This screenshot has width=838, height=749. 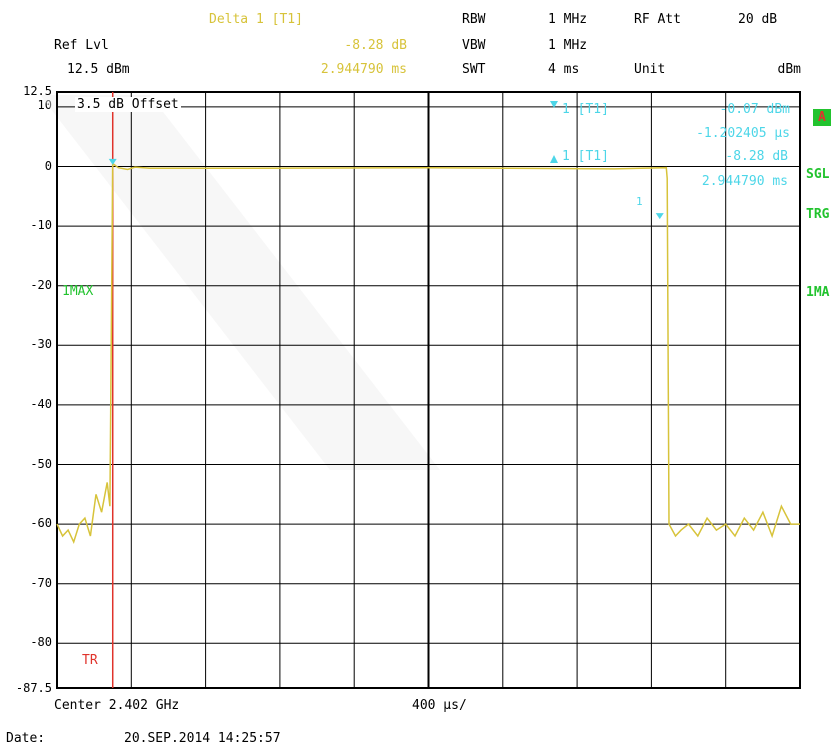 I want to click on offset-label: 3.5 dB Offset, so click(x=128, y=104).